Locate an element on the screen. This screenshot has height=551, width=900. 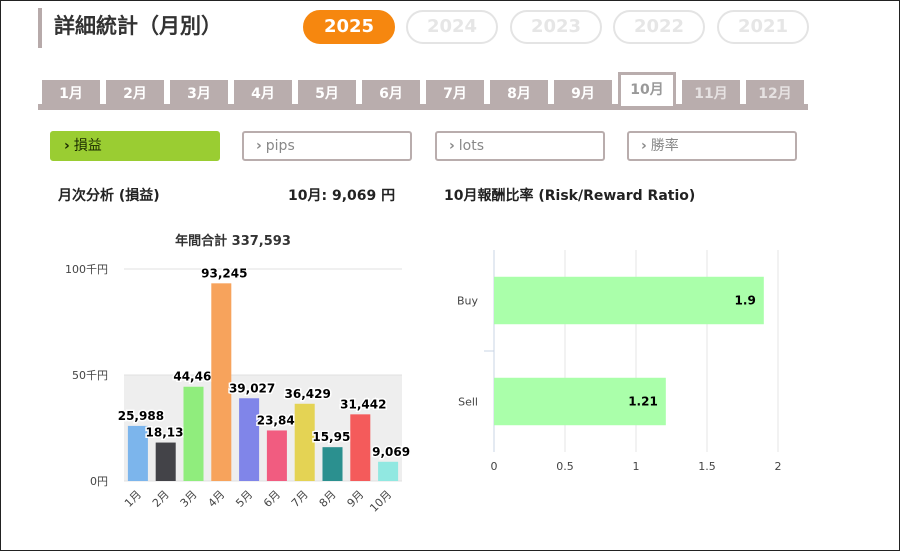
metric-button-label: lots is located at coordinates (471, 146).